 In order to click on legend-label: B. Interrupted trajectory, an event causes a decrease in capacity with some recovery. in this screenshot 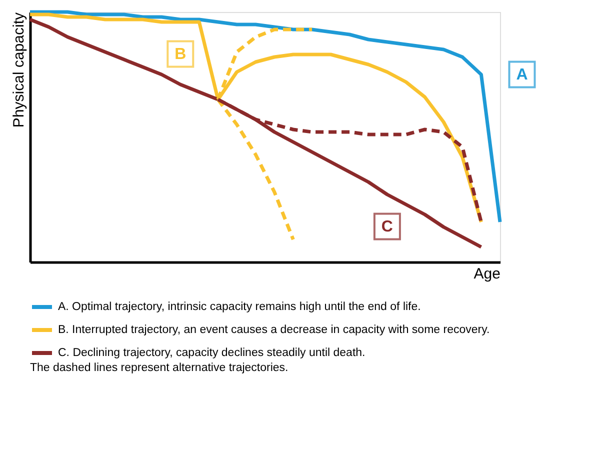, I will do `click(274, 330)`.